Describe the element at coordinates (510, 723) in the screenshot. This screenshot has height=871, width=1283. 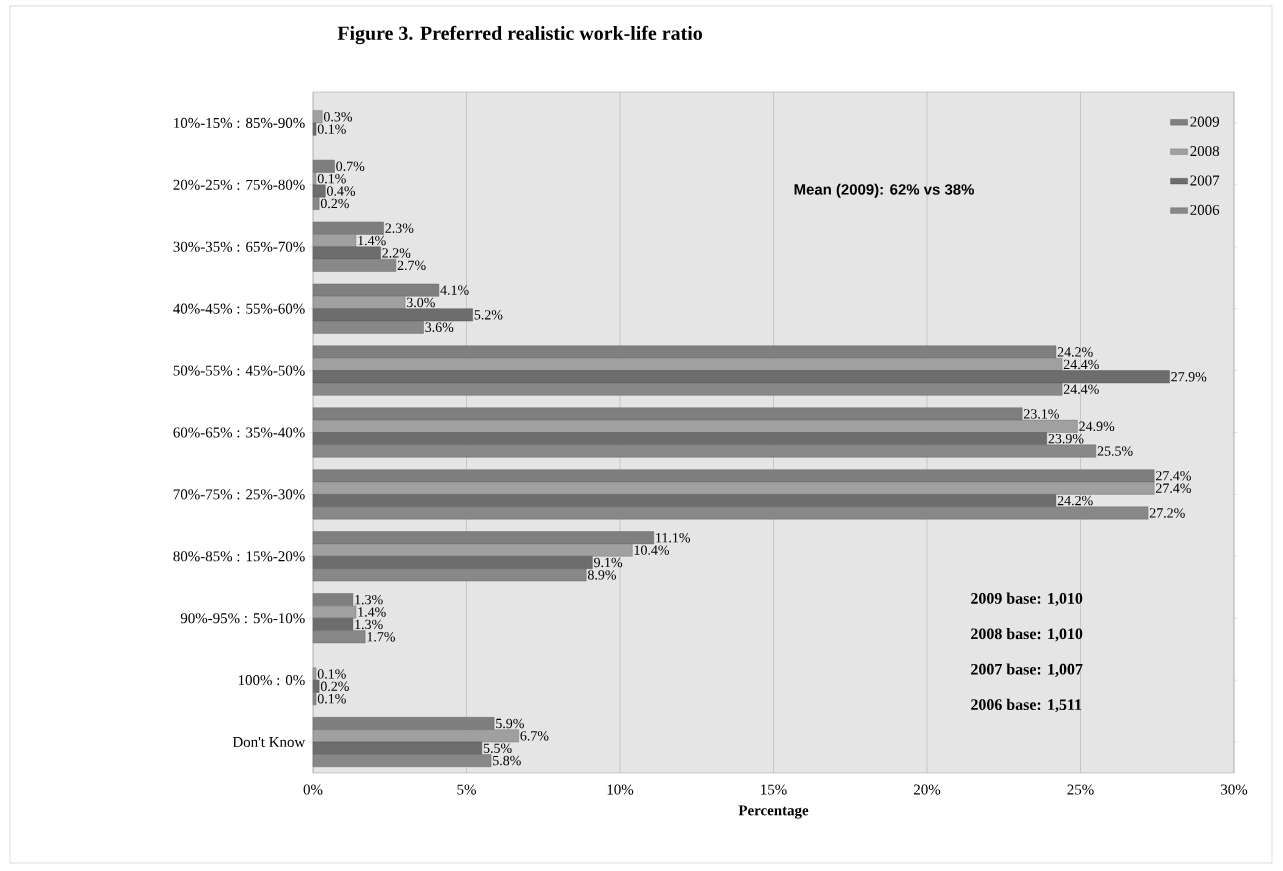
I see `data-label: 5.9%` at that location.